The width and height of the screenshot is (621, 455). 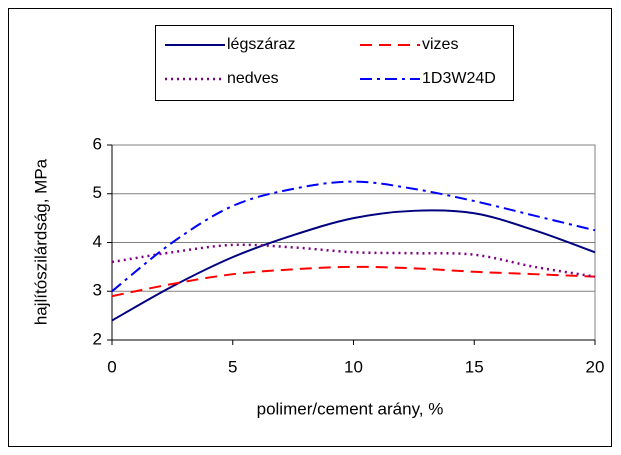 I want to click on x-axis-label: polimer/cement arány, %, so click(x=350, y=408).